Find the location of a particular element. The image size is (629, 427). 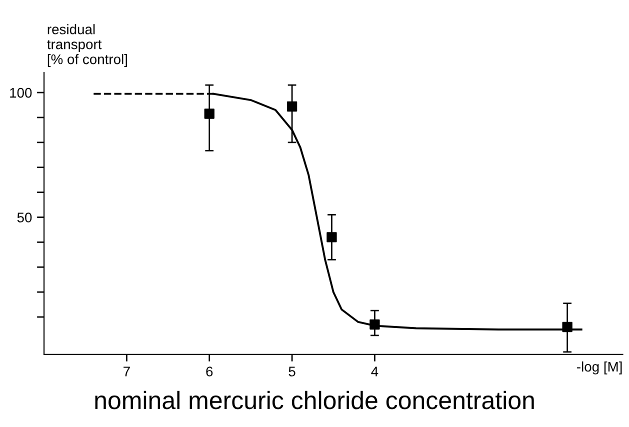

x-tick-label: 5 is located at coordinates (292, 371).